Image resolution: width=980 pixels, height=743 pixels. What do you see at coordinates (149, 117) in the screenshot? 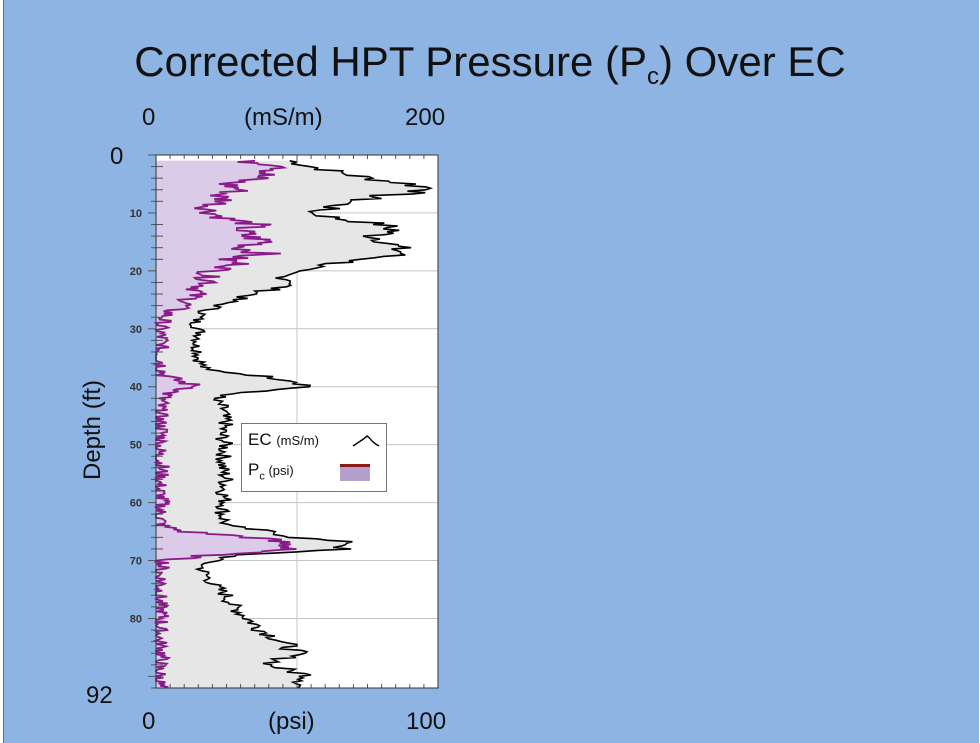
I see `top-axis-min-label: 0` at bounding box center [149, 117].